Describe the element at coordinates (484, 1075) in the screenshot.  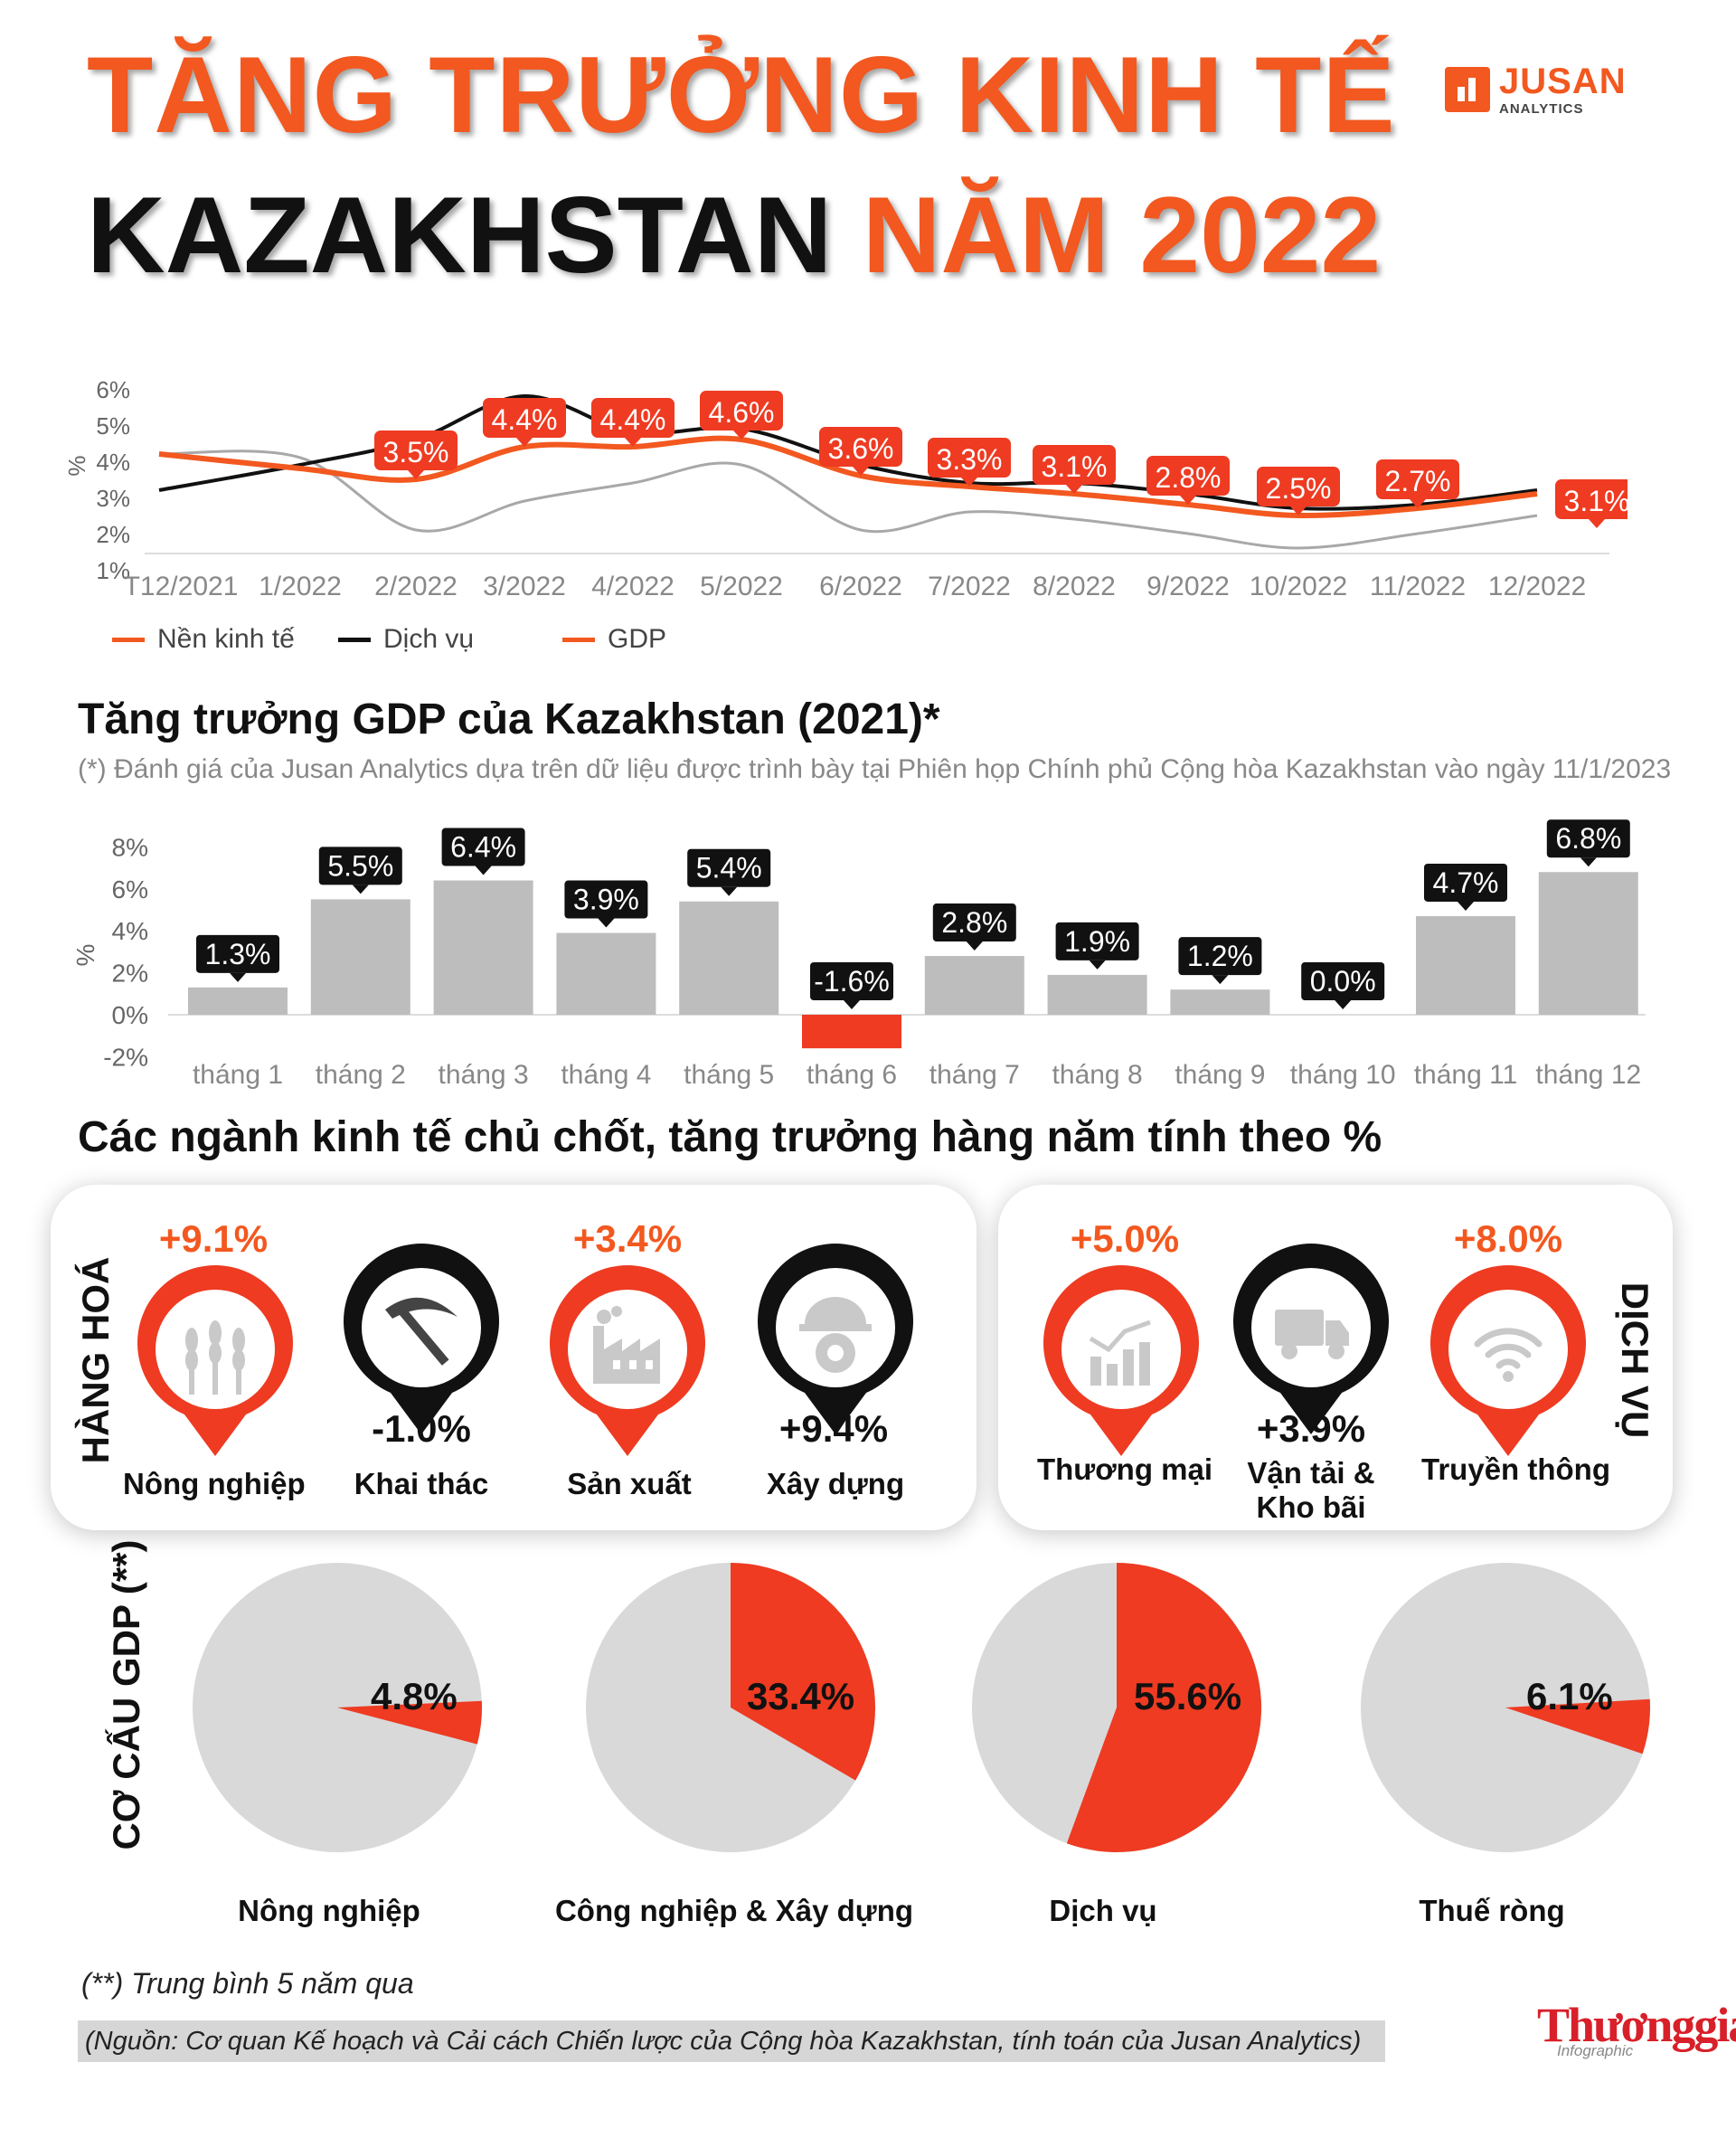
I see `x-tick-label: tháng 3` at that location.